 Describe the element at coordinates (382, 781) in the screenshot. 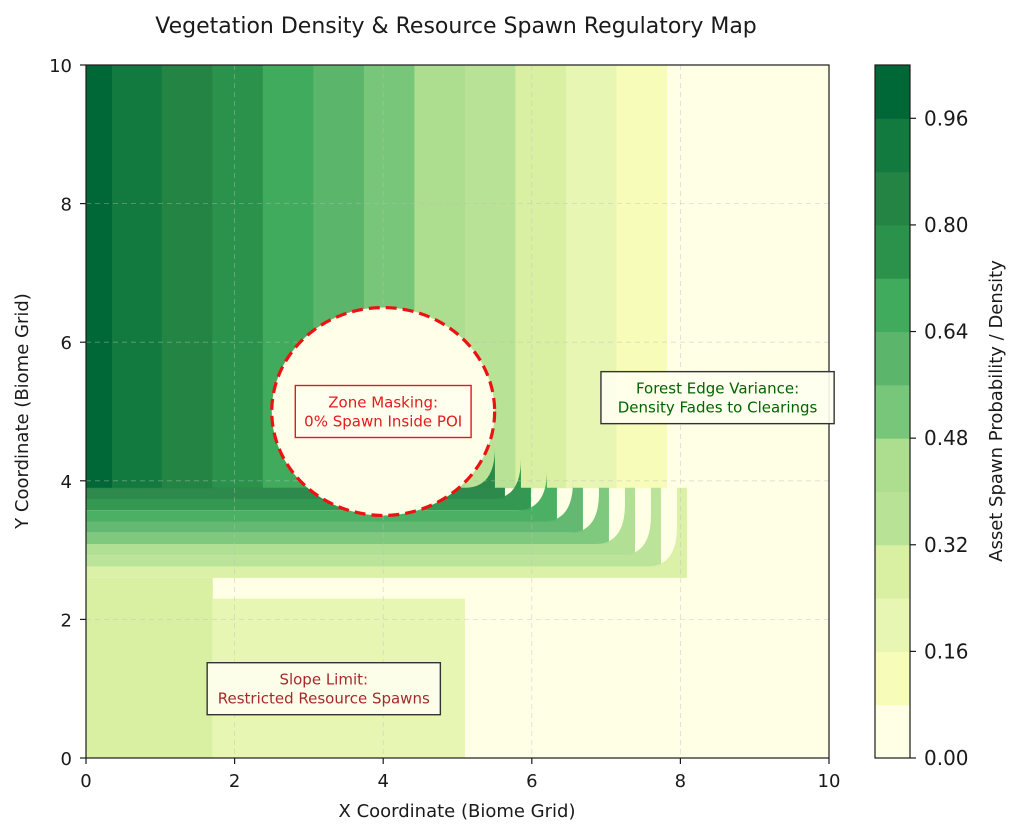

I see `x-tick-label-2: 4` at that location.